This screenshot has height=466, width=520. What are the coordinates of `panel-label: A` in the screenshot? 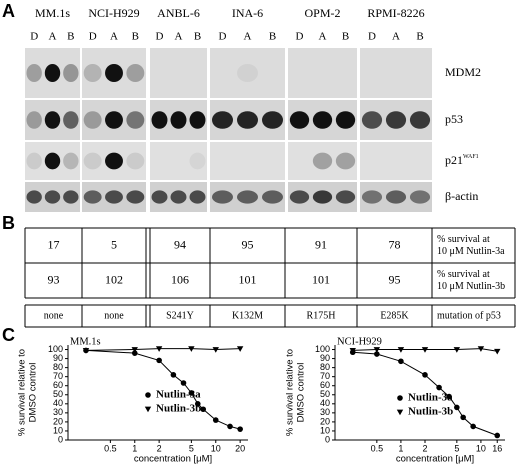 It's located at (8, 11).